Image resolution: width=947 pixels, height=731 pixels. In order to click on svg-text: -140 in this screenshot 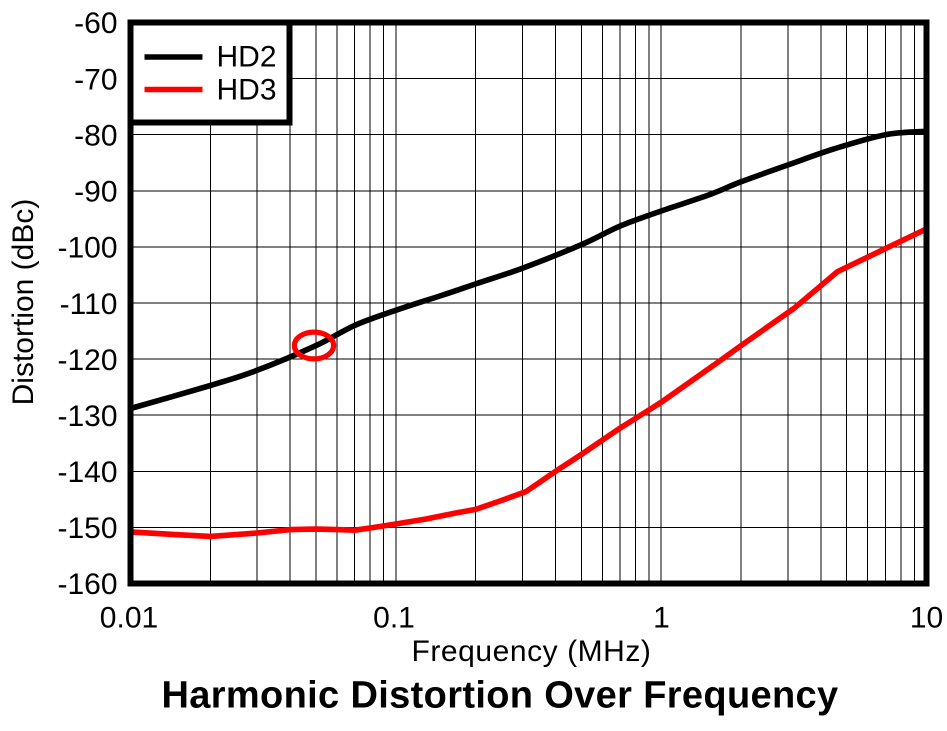, I will do `click(87, 472)`.